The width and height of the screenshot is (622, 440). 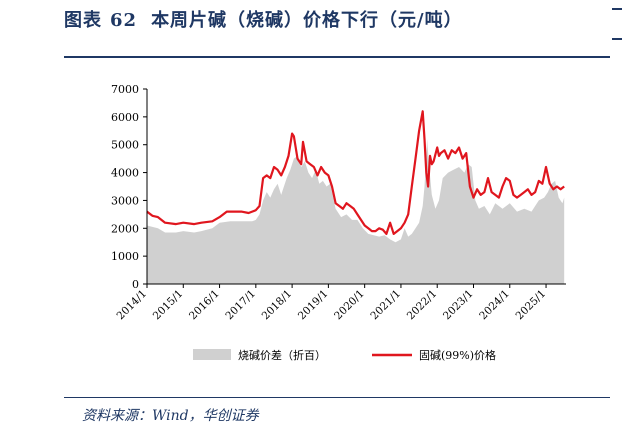 I want to click on y-tick-label: 1000, so click(x=125, y=256).